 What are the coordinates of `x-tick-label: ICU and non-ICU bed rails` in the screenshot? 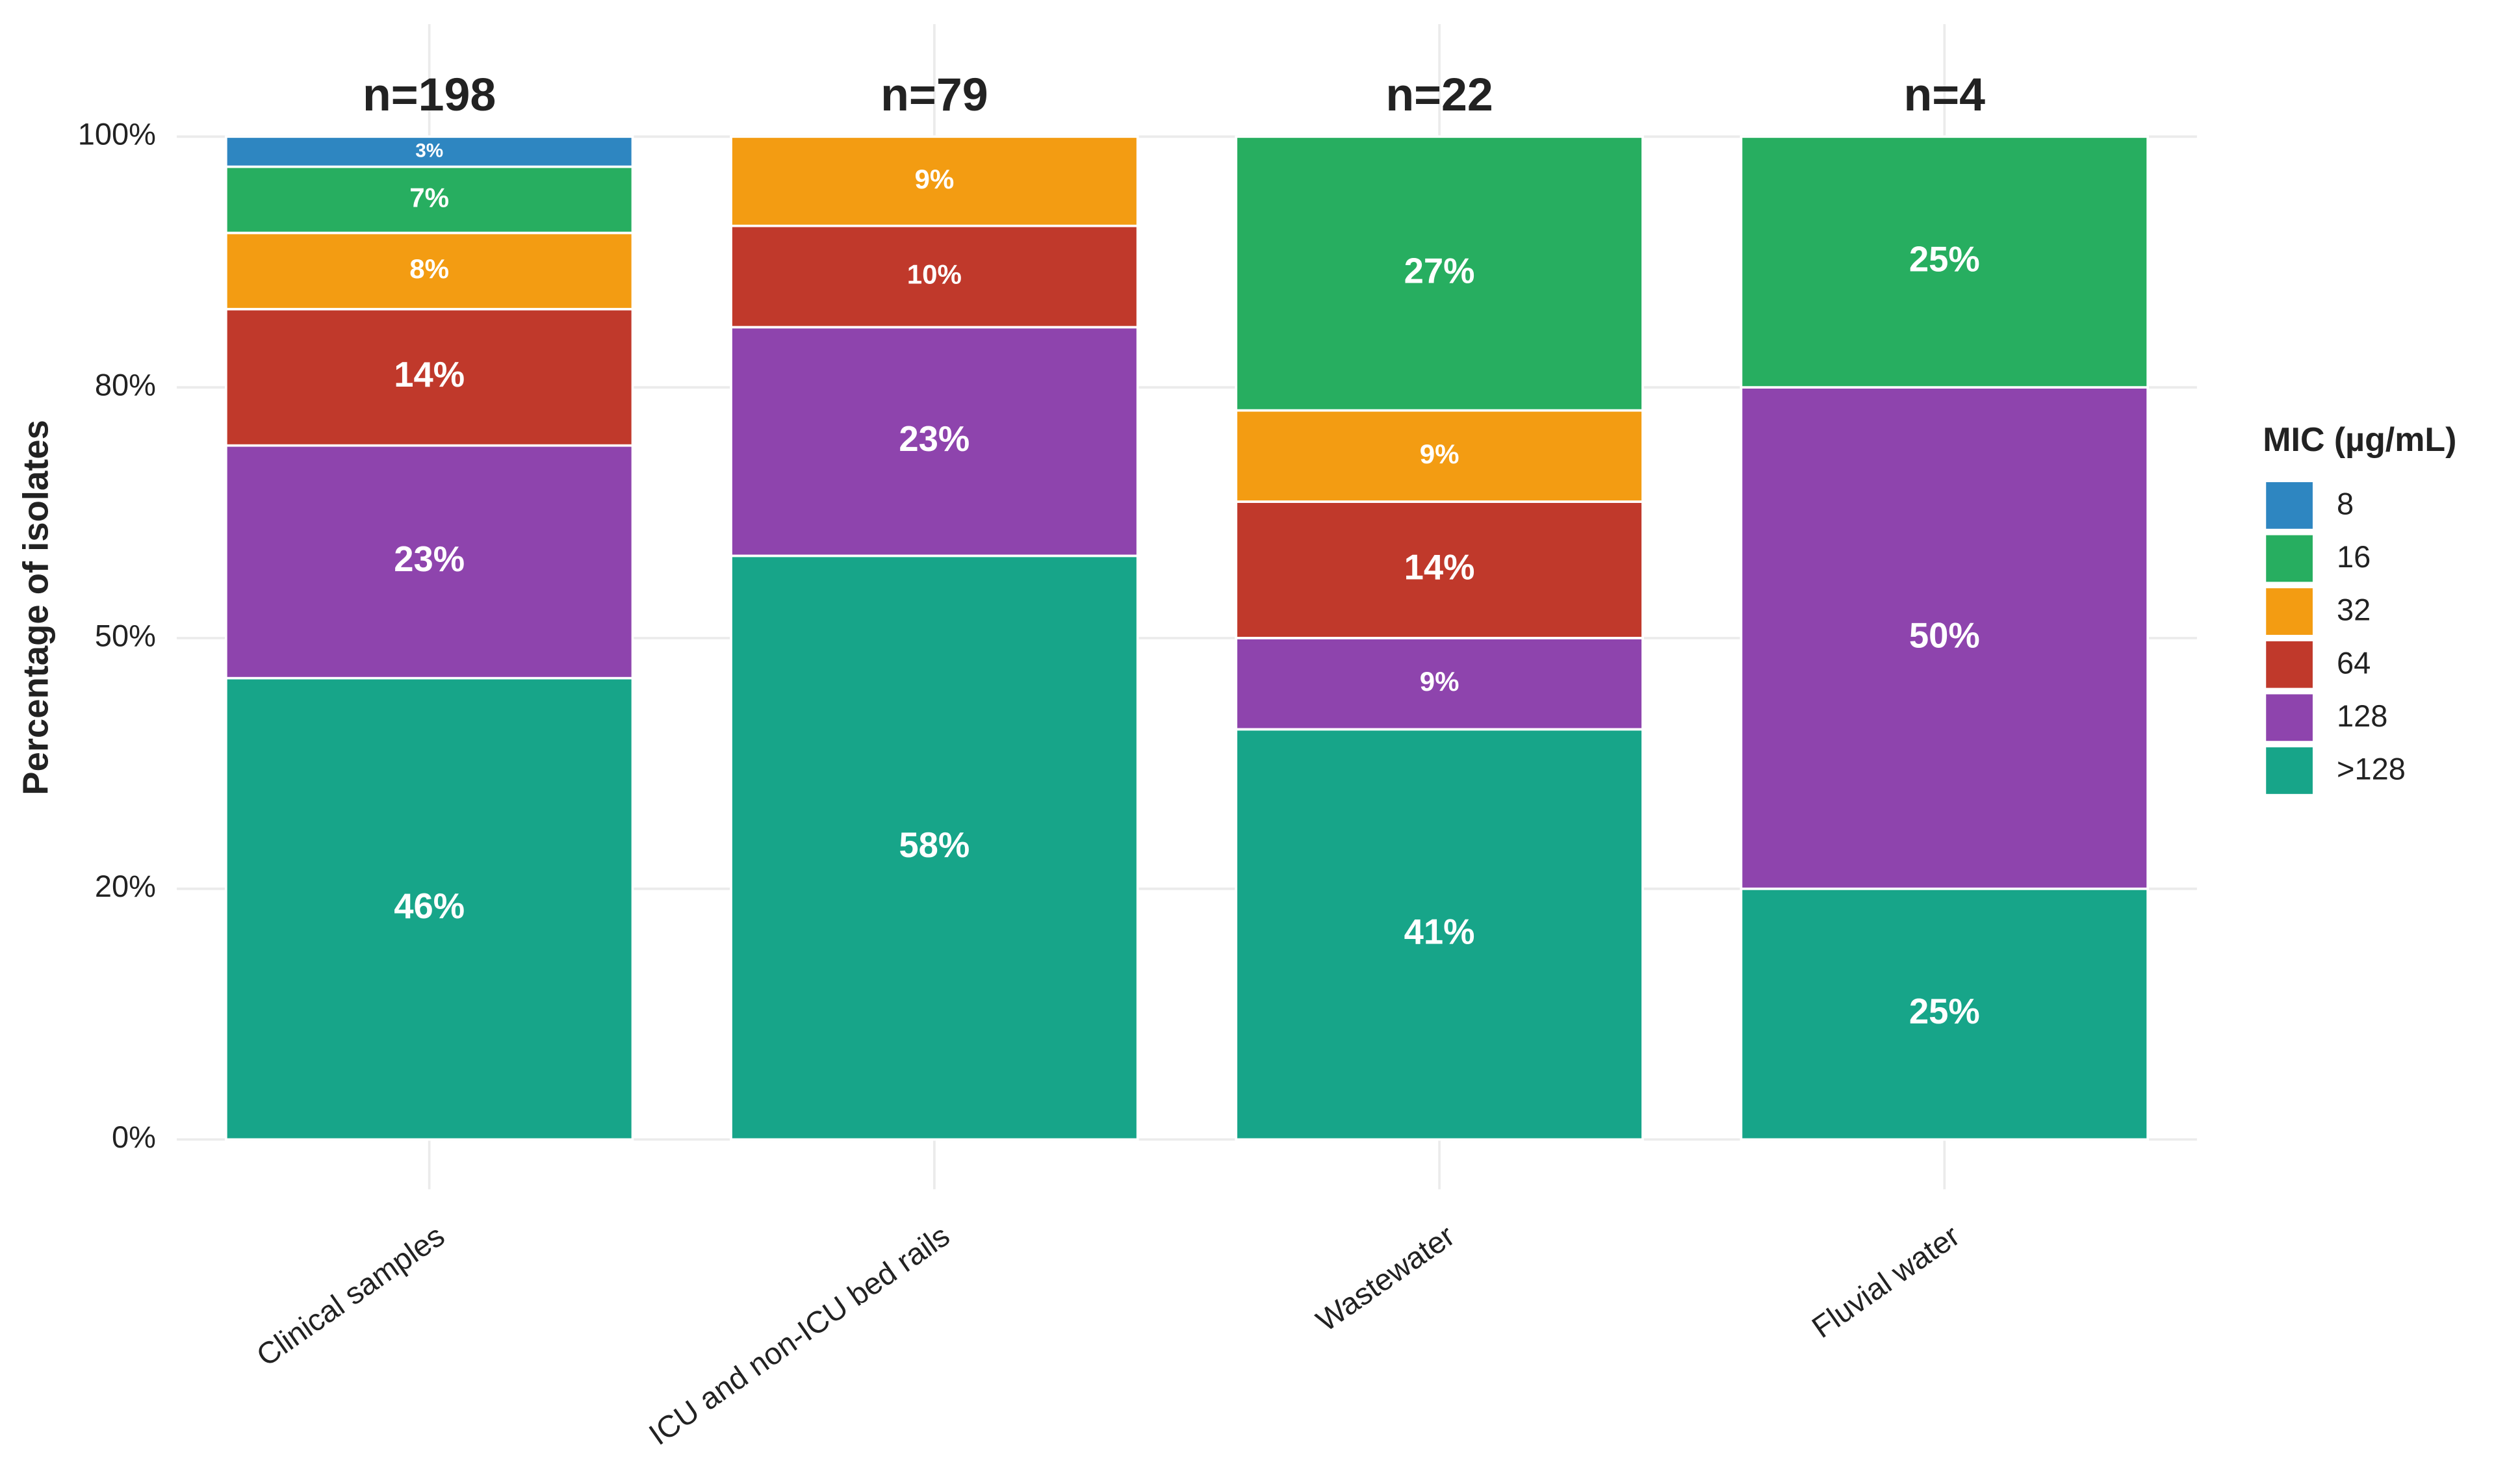 It's located at (799, 1334).